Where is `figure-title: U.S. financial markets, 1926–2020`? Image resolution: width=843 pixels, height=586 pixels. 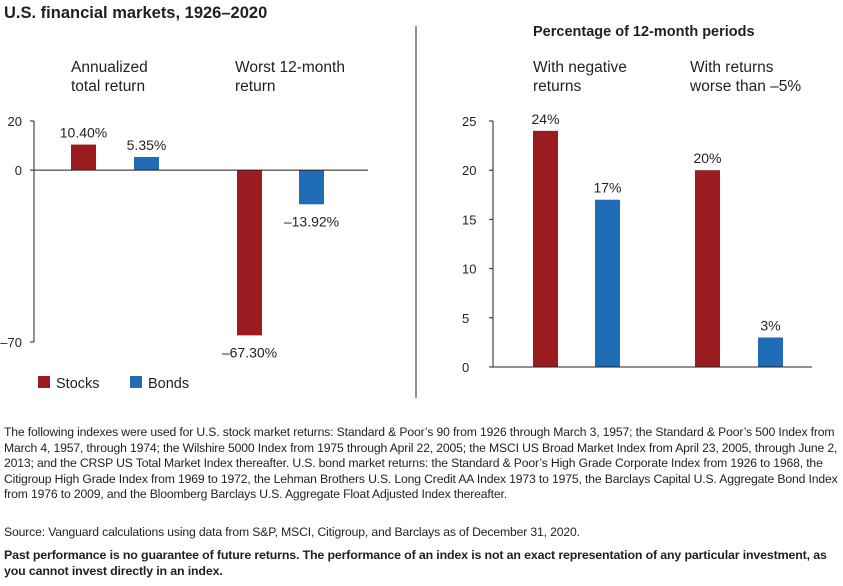 figure-title: U.S. financial markets, 1926–2020 is located at coordinates (135, 13).